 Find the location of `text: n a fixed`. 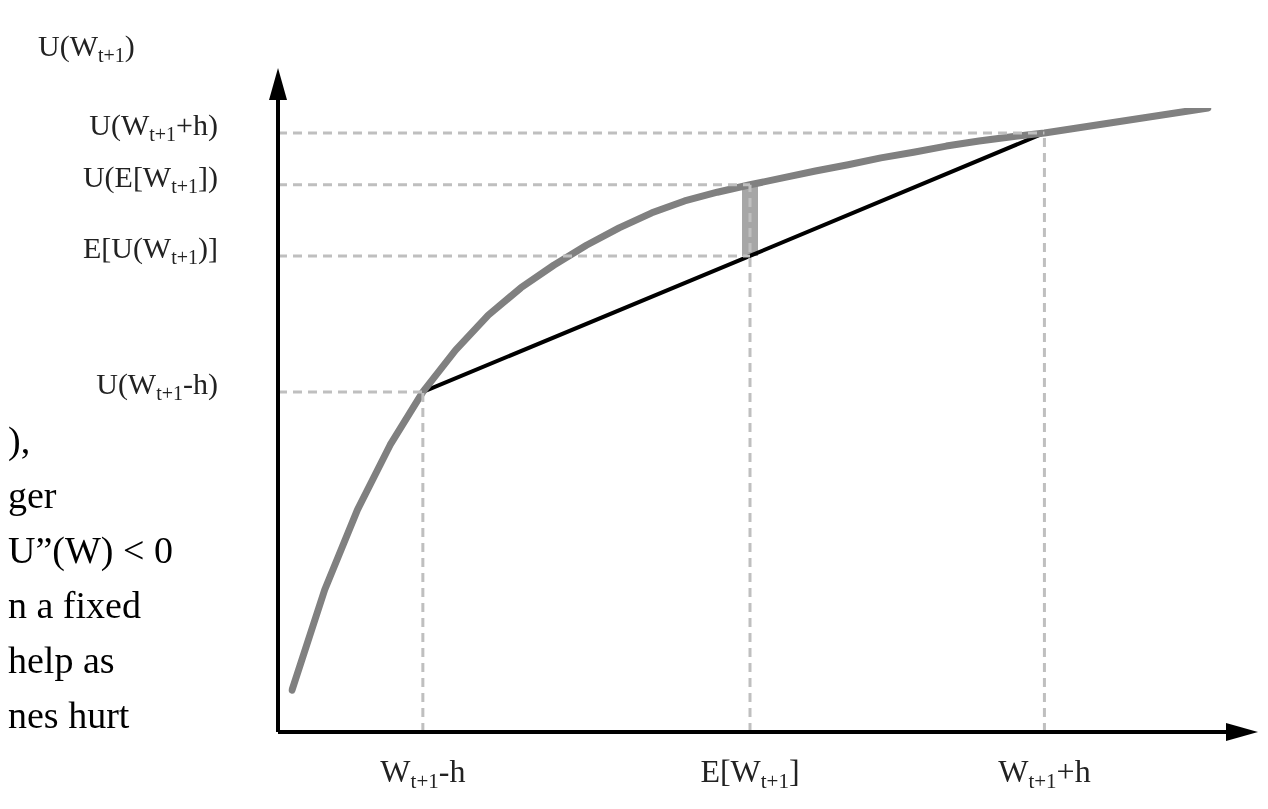

text: n a fixed is located at coordinates (74, 605).